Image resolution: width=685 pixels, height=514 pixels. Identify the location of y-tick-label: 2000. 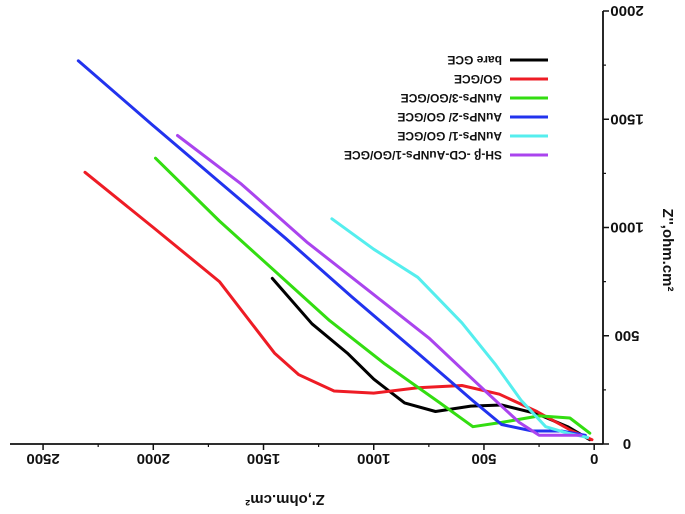
(626, 10).